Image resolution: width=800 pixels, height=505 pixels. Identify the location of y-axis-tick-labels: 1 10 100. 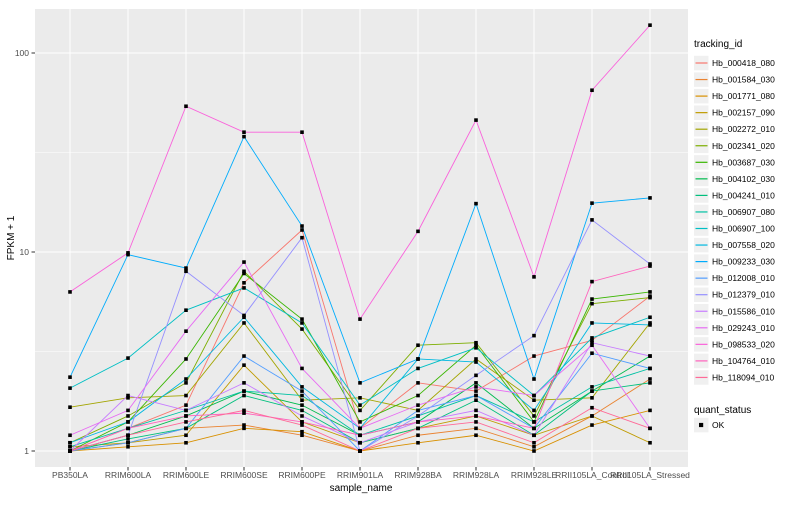
(22, 252).